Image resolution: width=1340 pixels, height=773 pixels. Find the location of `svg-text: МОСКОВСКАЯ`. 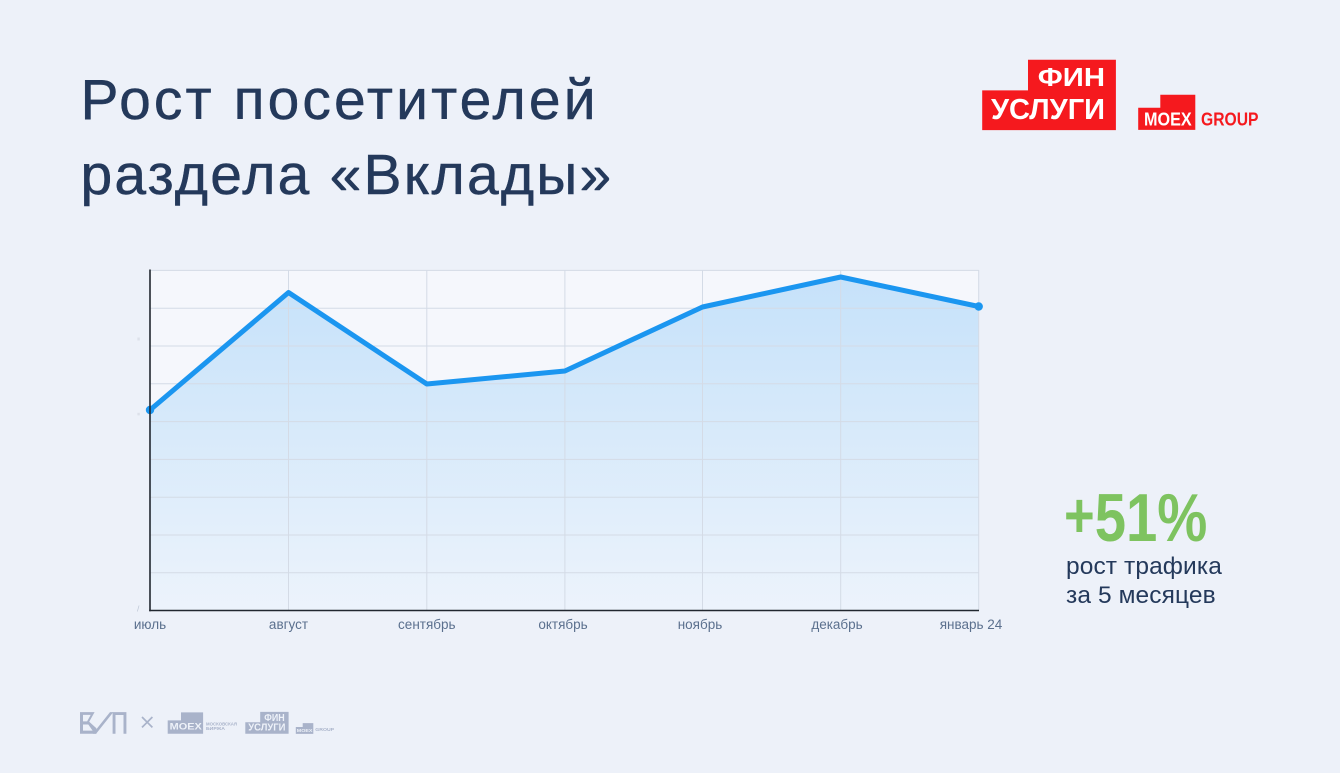

svg-text: МОСКОВСКАЯ is located at coordinates (221, 724).